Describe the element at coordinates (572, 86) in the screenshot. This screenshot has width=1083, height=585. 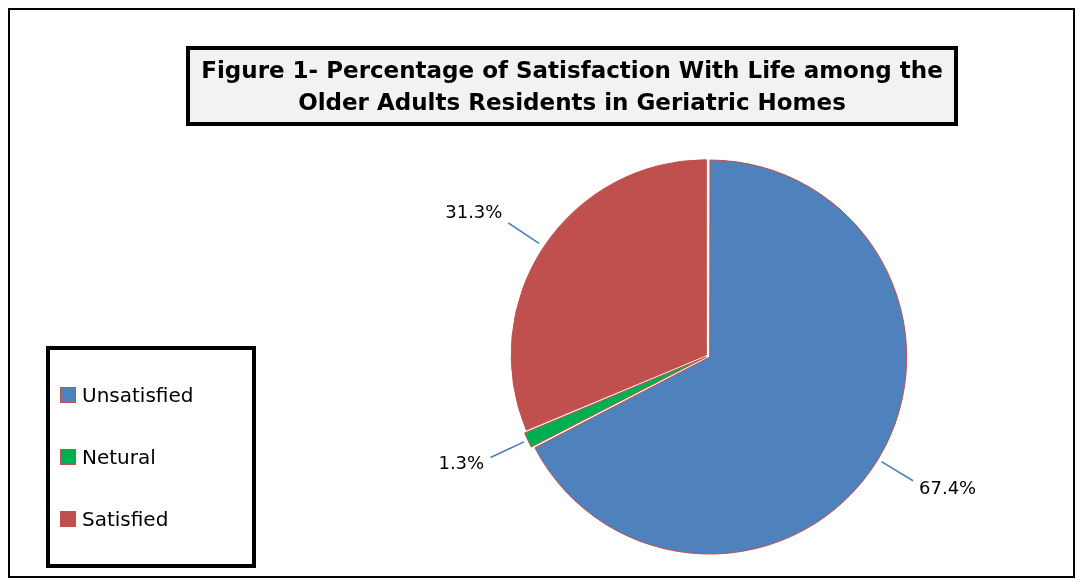
I see `chart-title: Figure 1- Percentage of Satisfaction With Life among the Older Adults Residents in Geriatric Homes` at that location.